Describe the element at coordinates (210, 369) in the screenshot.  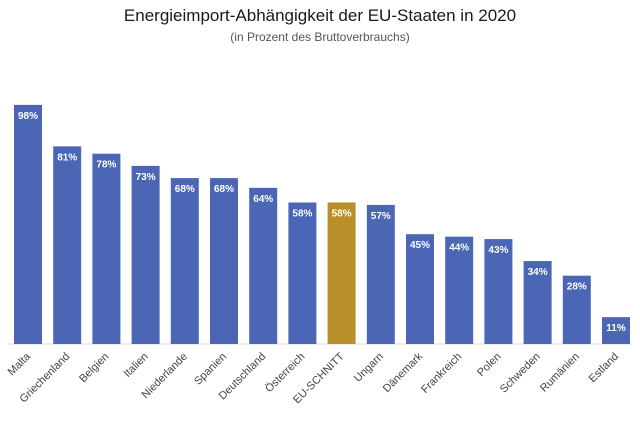
I see `x-tick-label-5: Spanien` at that location.